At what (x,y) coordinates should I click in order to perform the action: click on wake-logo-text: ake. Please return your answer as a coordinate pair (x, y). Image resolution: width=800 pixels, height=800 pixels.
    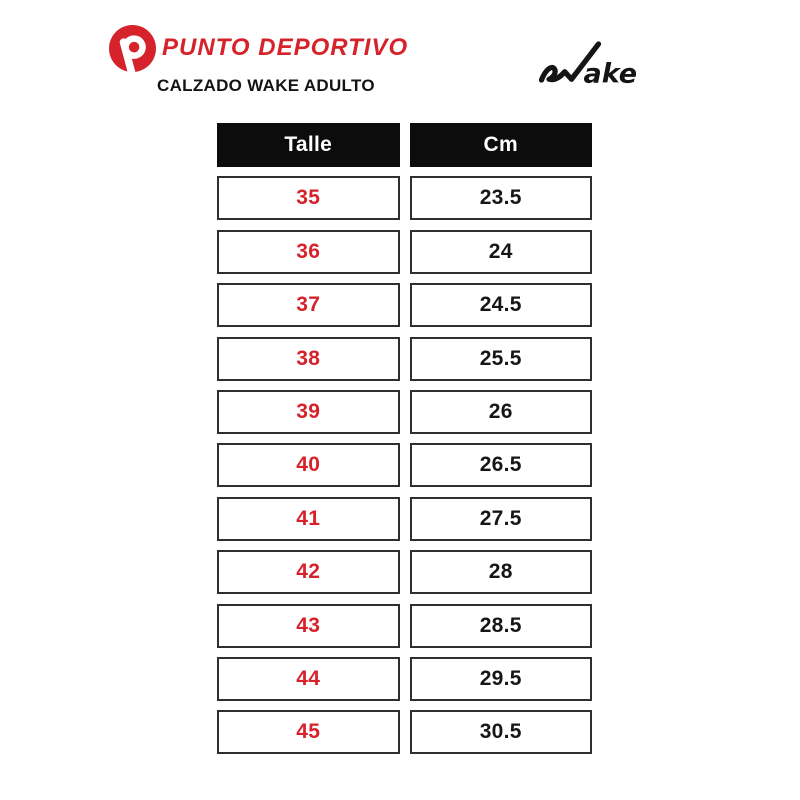
    Looking at the image, I should click on (611, 73).